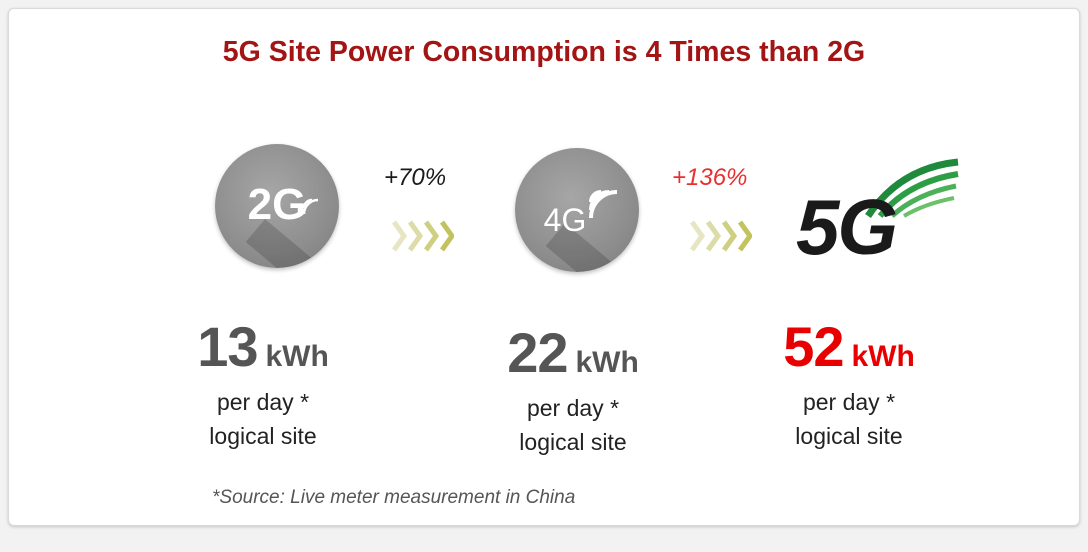 Image resolution: width=1088 pixels, height=552 pixels. Describe the element at coordinates (912, 188) in the screenshot. I see `5g-logo-arcs-icon` at that location.